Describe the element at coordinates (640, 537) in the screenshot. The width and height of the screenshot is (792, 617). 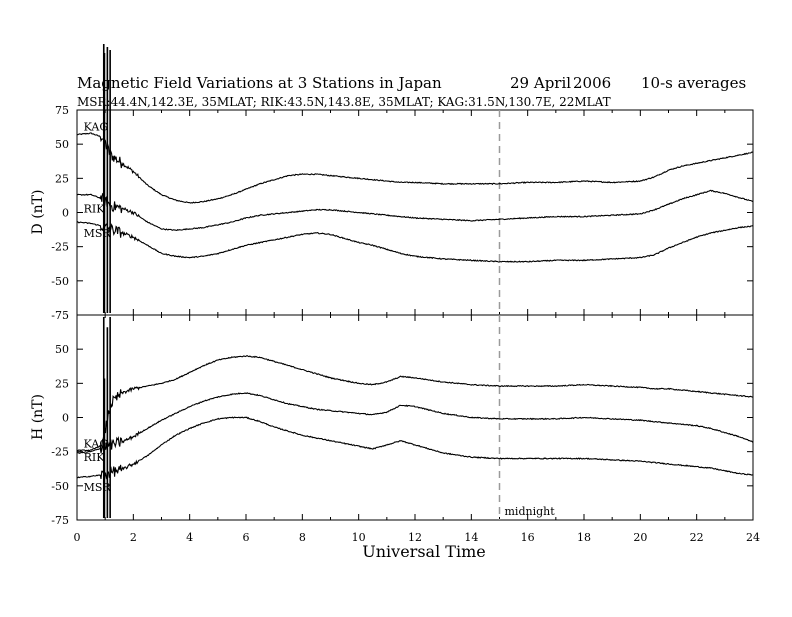
I see `x-tick-label: 20` at that location.